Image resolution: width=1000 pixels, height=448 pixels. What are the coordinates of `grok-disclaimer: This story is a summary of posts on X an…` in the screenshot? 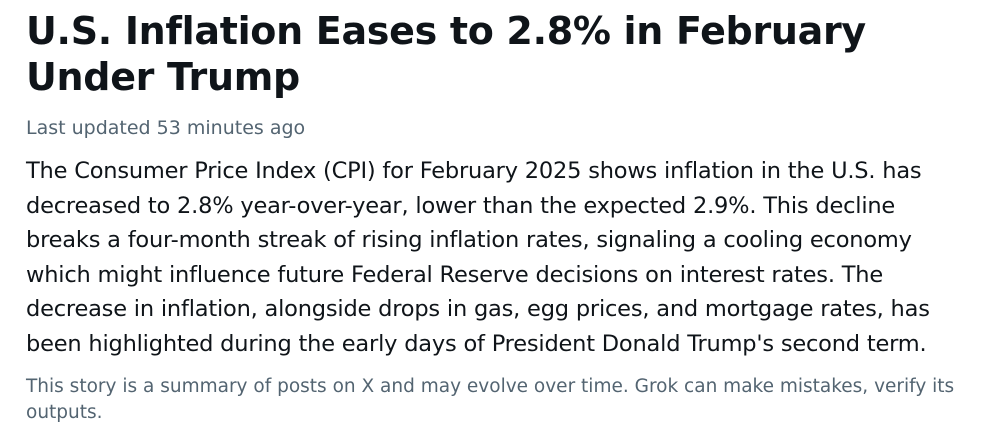 It's located at (490, 399).